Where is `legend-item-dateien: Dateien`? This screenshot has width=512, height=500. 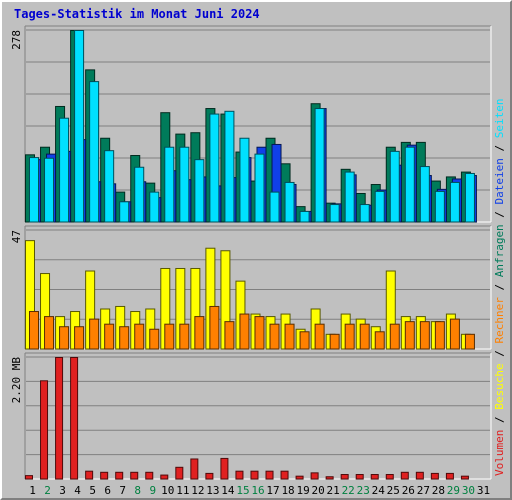 legend-item-dateien: Dateien is located at coordinates (499, 181).